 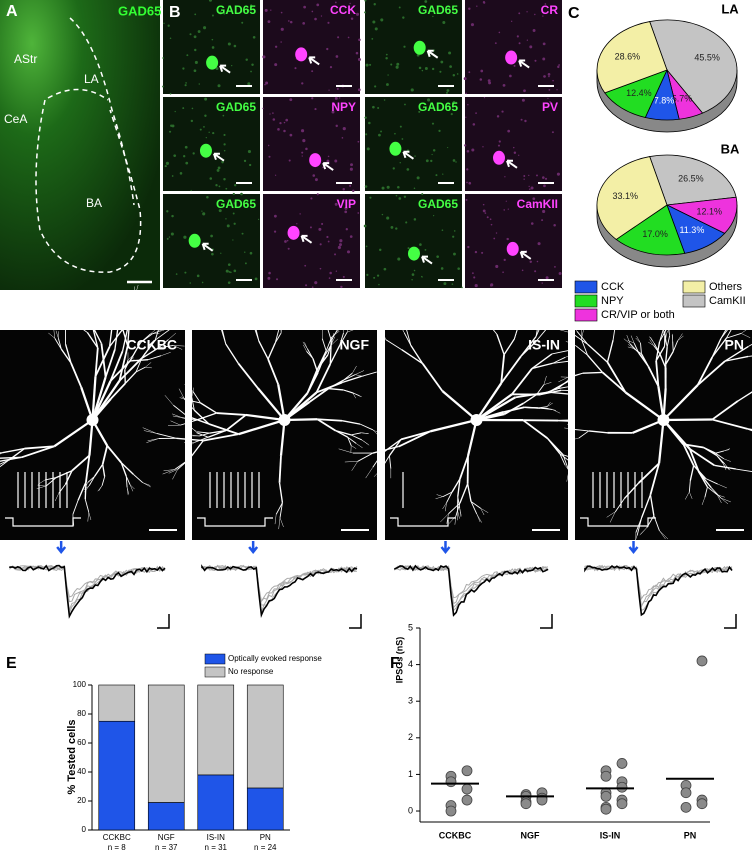 What do you see at coordinates (626, 196) in the screenshot?
I see `slice-label: 33.1%` at bounding box center [626, 196].